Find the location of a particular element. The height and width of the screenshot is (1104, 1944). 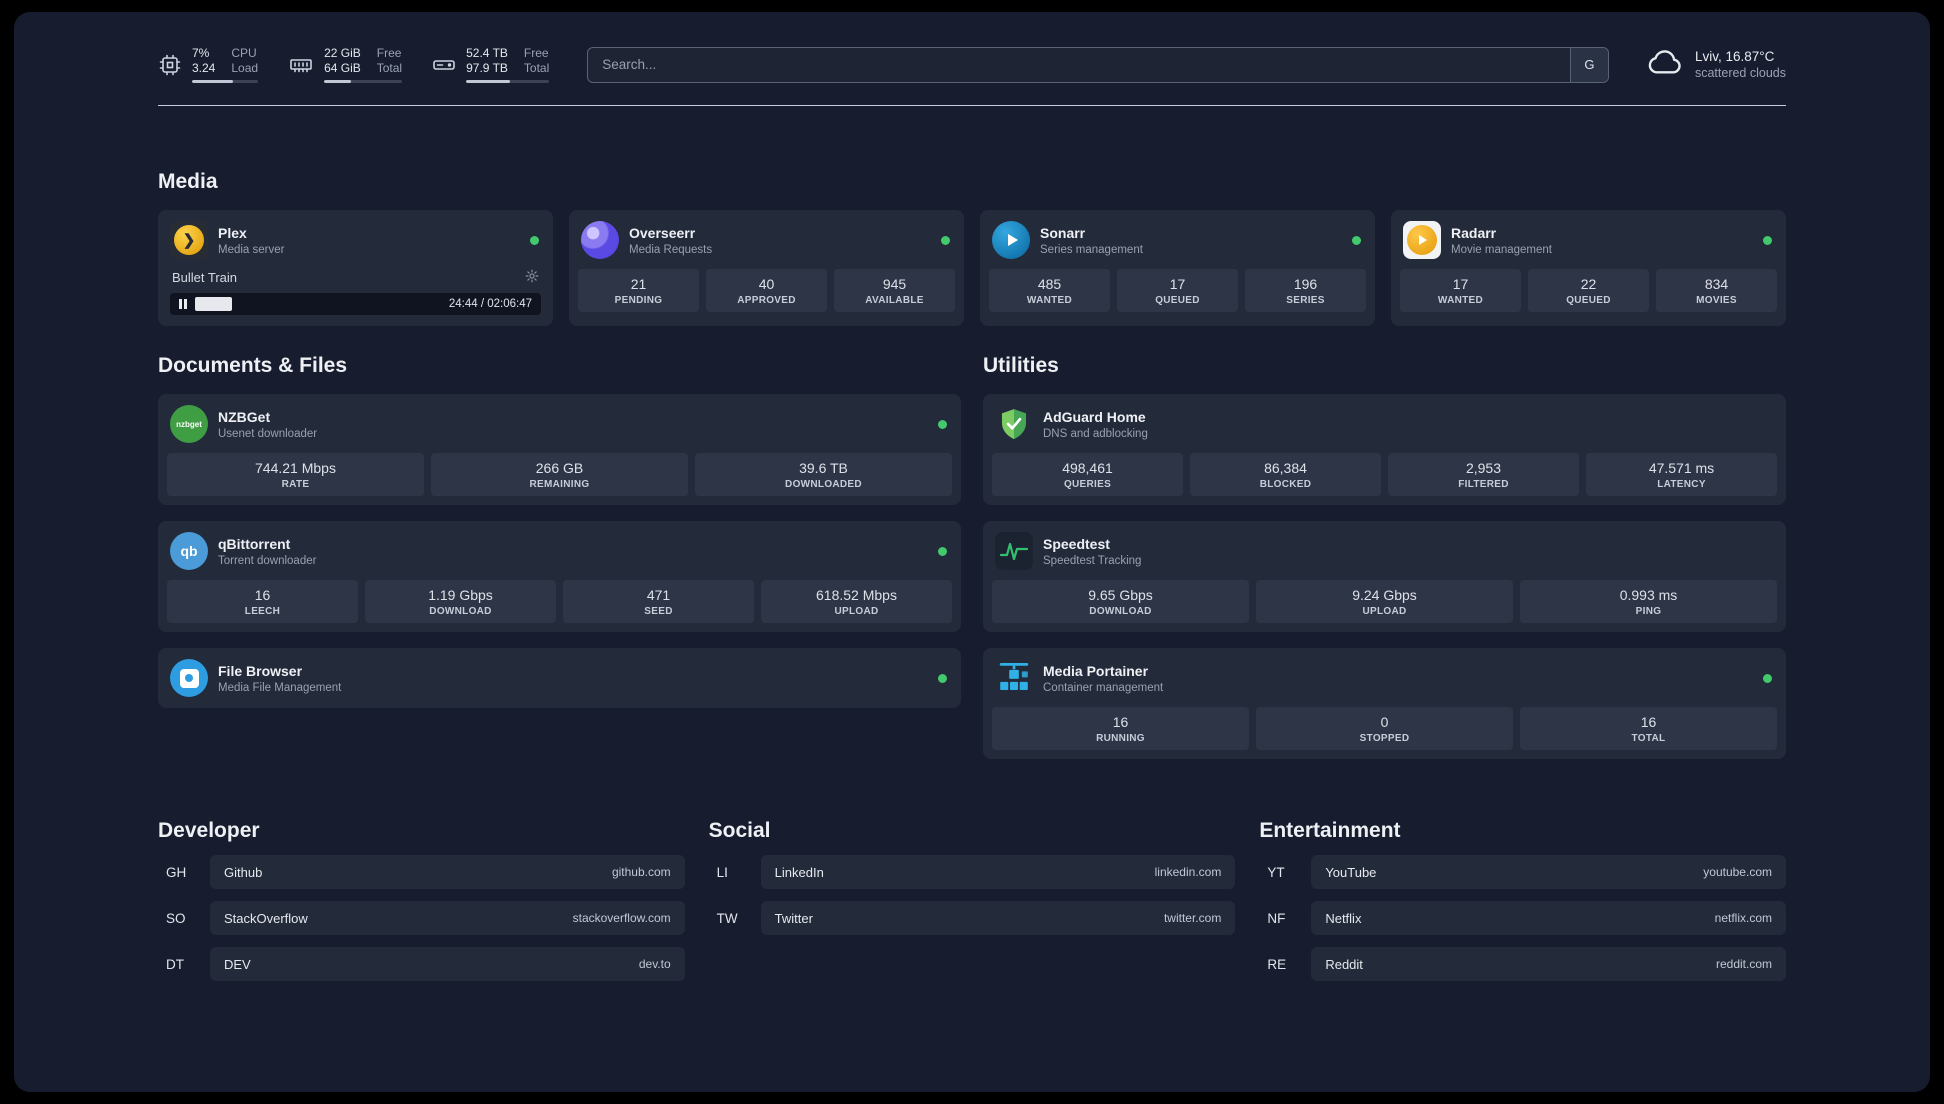

bookmark-link-stackoverflow: StackOverflow stackoverflow.com is located at coordinates (447, 918).